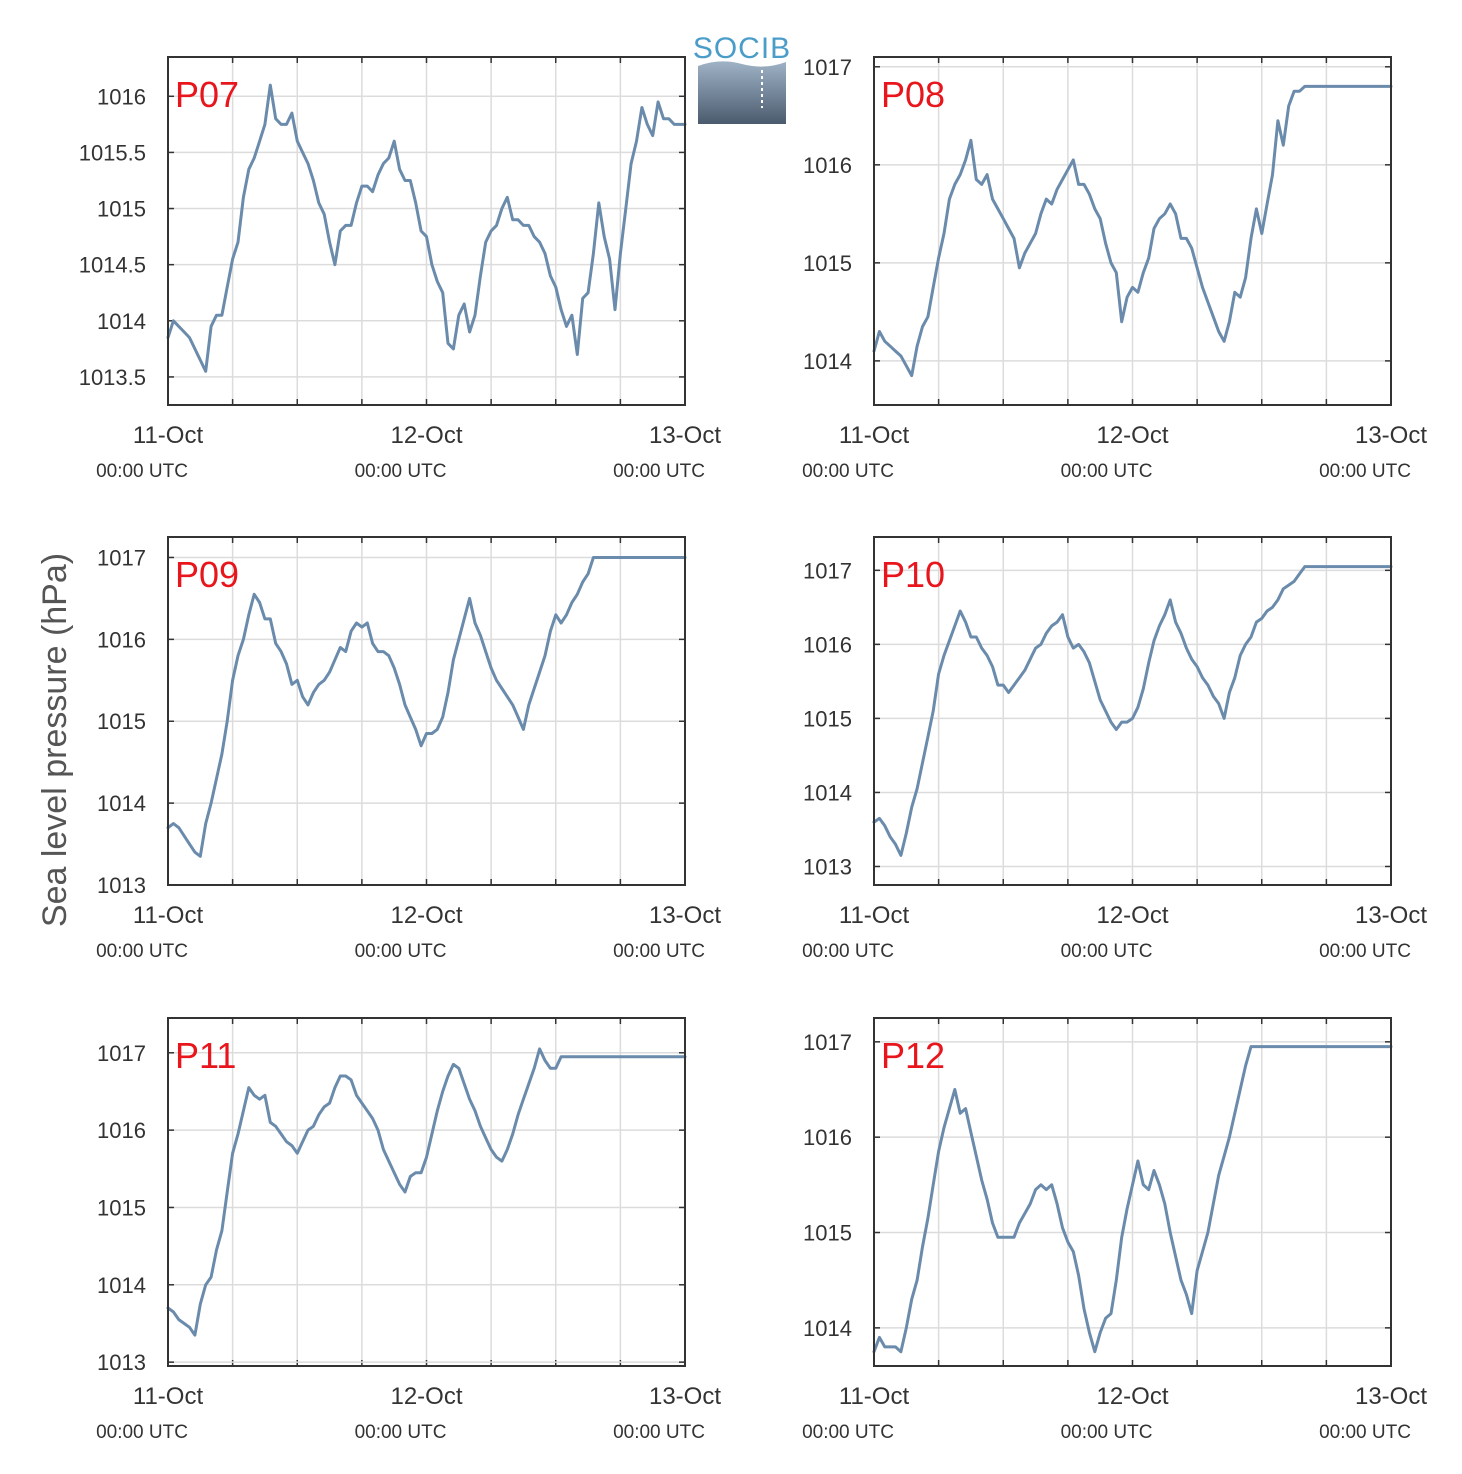  What do you see at coordinates (207, 94) in the screenshot?
I see `panel-label: P07` at bounding box center [207, 94].